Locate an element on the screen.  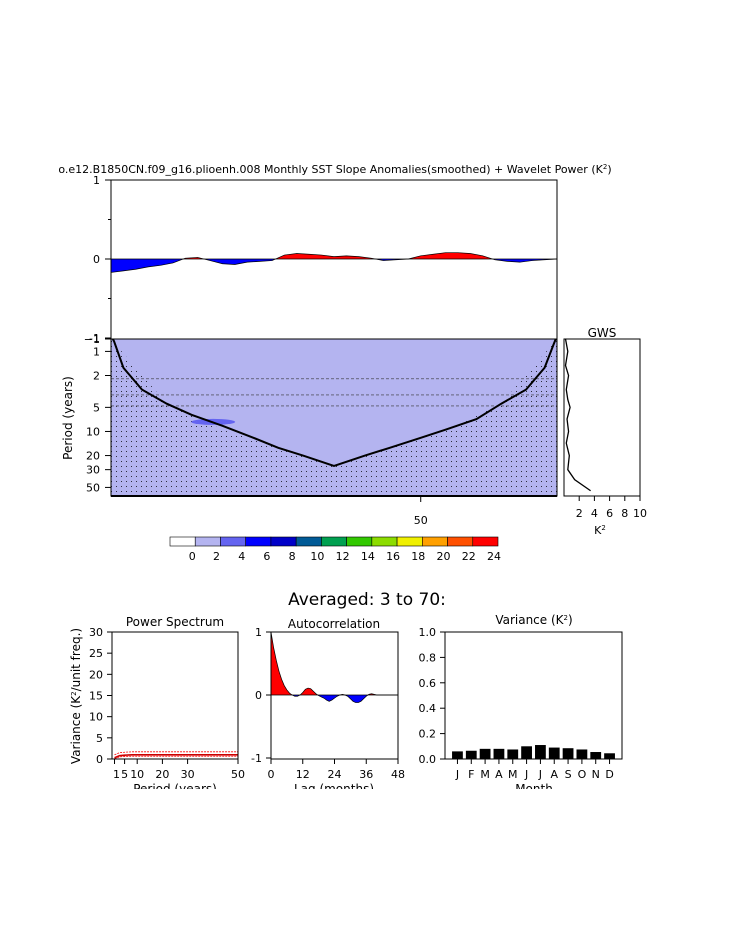
ac-ytick-label: -1 is located at coordinates (256, 758).